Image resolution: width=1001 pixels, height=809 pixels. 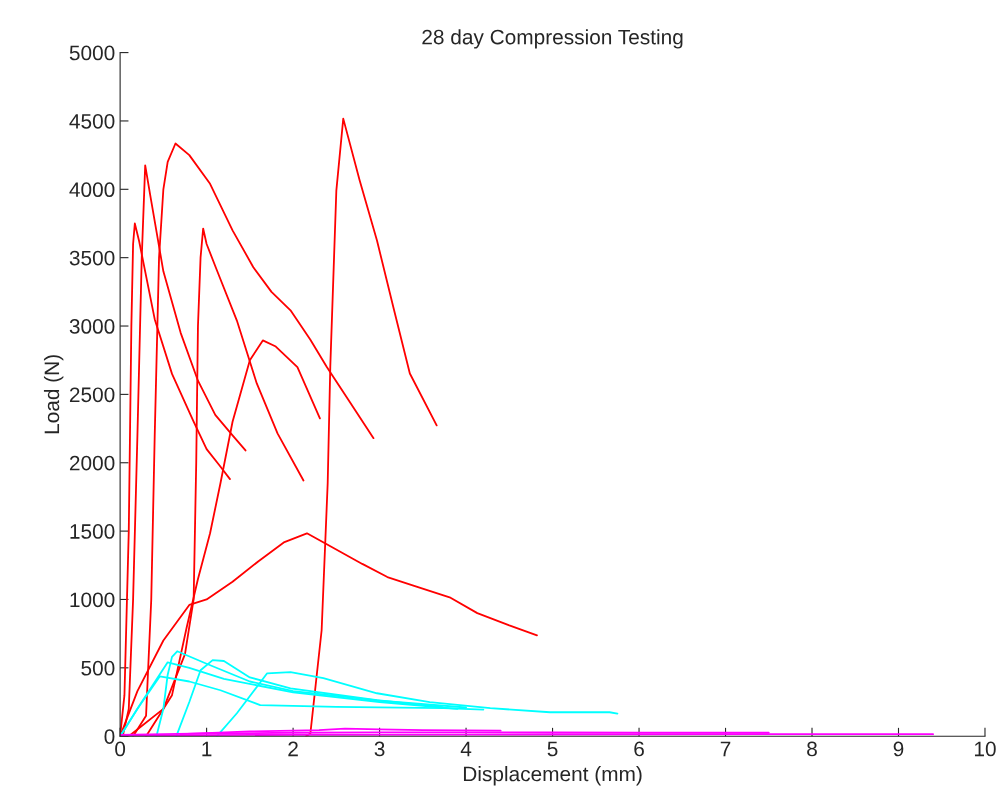 I want to click on x-tick-label: 1, so click(x=207, y=749).